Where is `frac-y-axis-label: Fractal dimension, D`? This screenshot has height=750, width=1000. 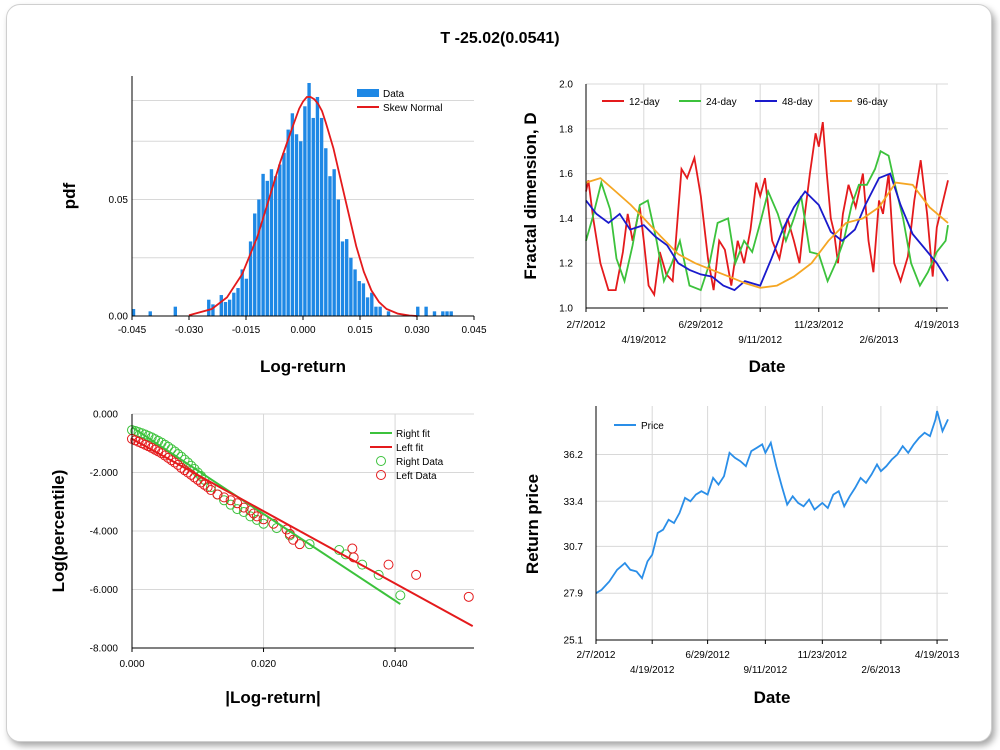
frac-y-axis-label: Fractal dimension, D is located at coordinates (530, 195).